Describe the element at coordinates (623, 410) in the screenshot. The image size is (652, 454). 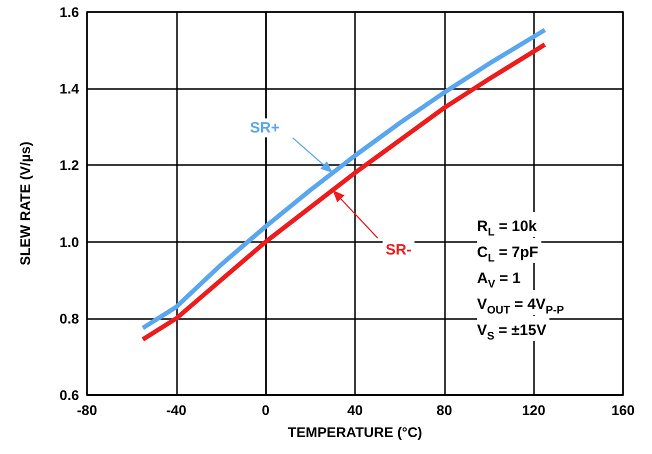
I see `x-tick-label: 160` at that location.